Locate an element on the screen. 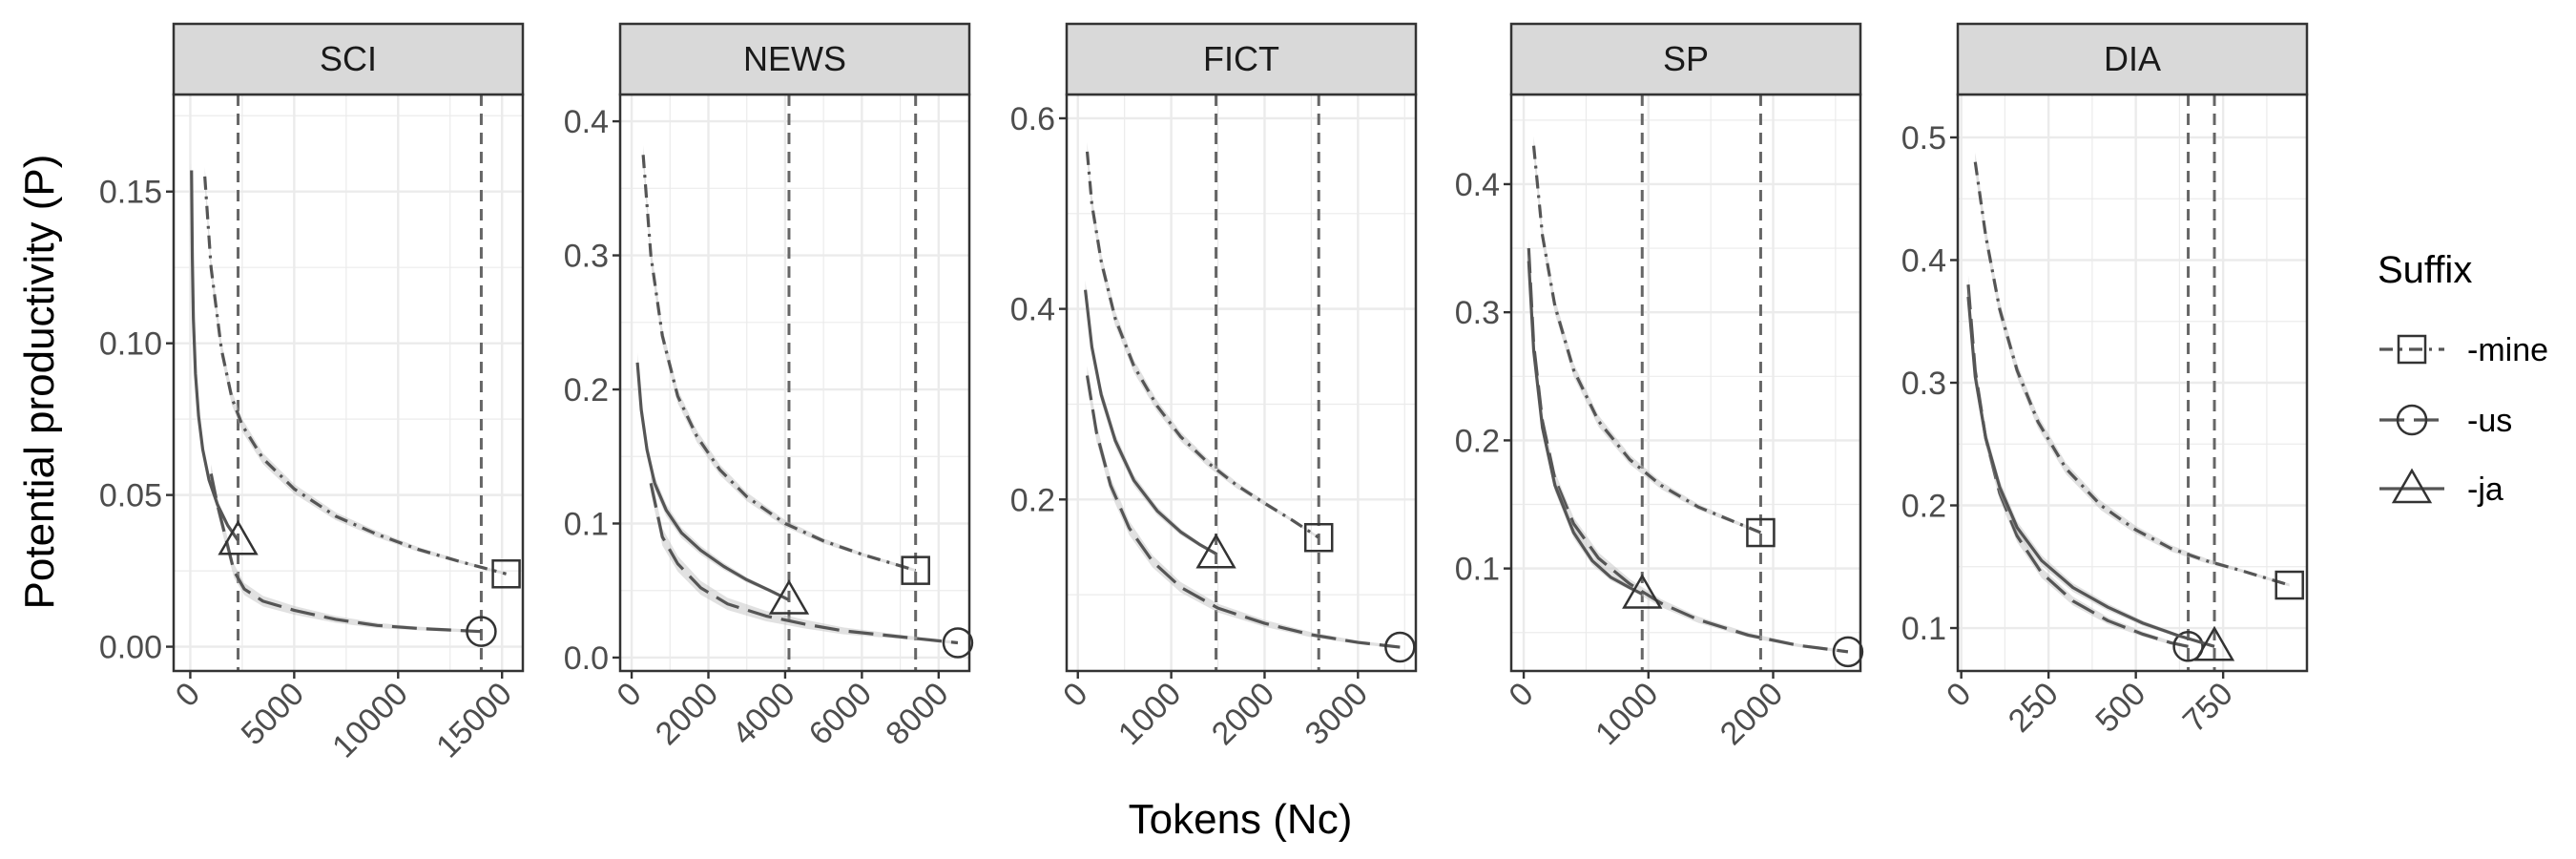 Image resolution: width=2576 pixels, height=859 pixels. y-tick-label: 0.05 is located at coordinates (130, 496).